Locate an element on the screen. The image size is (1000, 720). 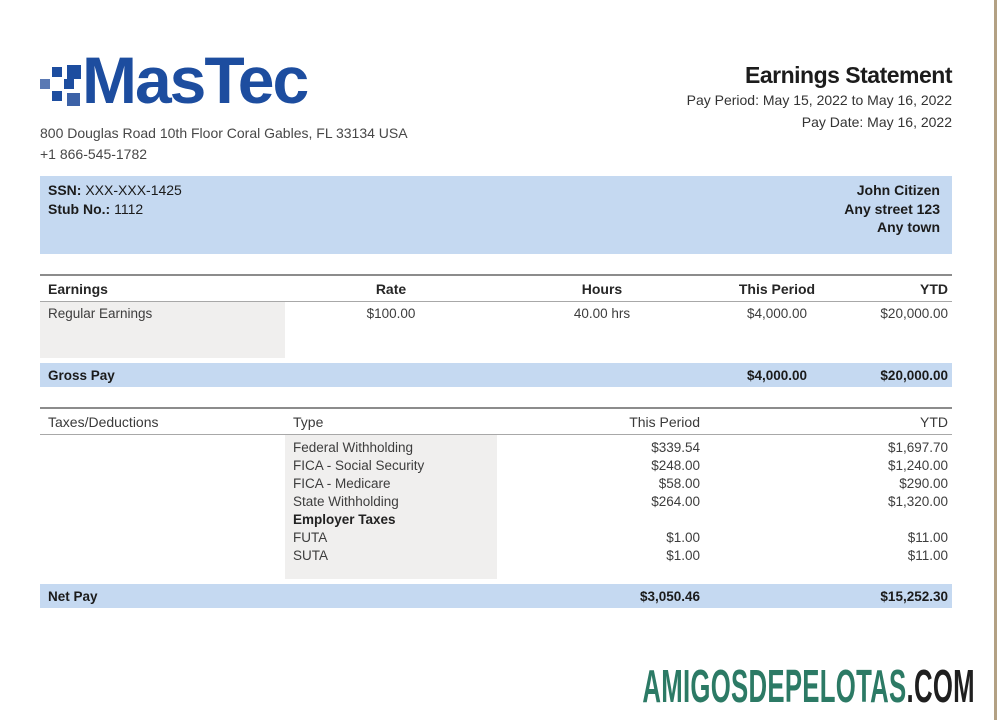
deduction-row: SUTA $1.00 $11.00 is located at coordinates (496, 556).